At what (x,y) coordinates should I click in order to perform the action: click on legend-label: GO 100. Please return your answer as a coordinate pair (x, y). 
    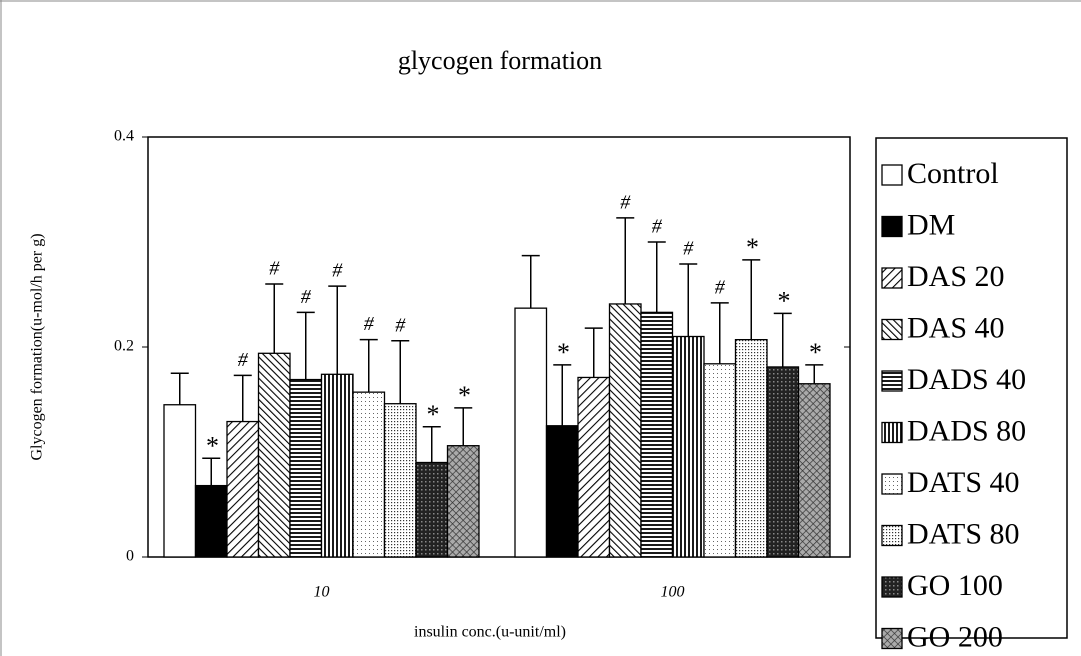
    Looking at the image, I should click on (955, 585).